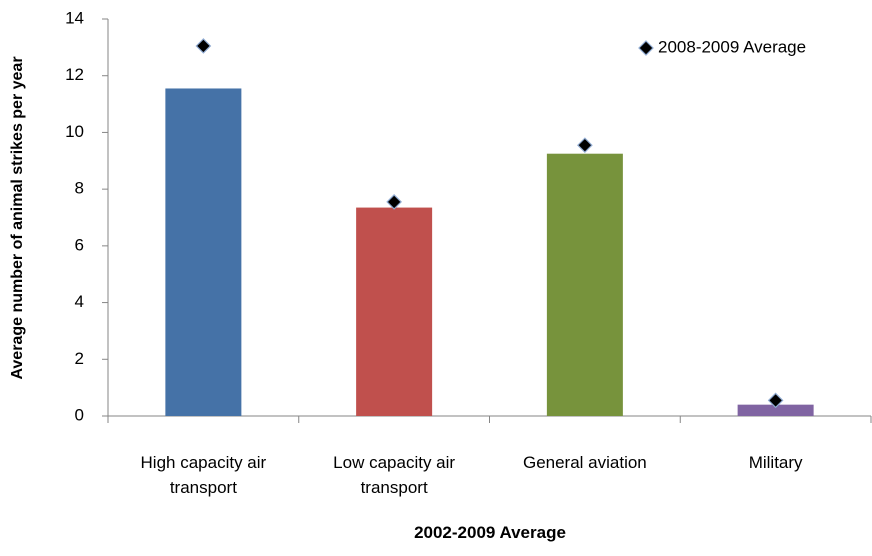 The width and height of the screenshot is (872, 556). Describe the element at coordinates (394, 475) in the screenshot. I see `x-tick-label: Low capacity air transport` at that location.